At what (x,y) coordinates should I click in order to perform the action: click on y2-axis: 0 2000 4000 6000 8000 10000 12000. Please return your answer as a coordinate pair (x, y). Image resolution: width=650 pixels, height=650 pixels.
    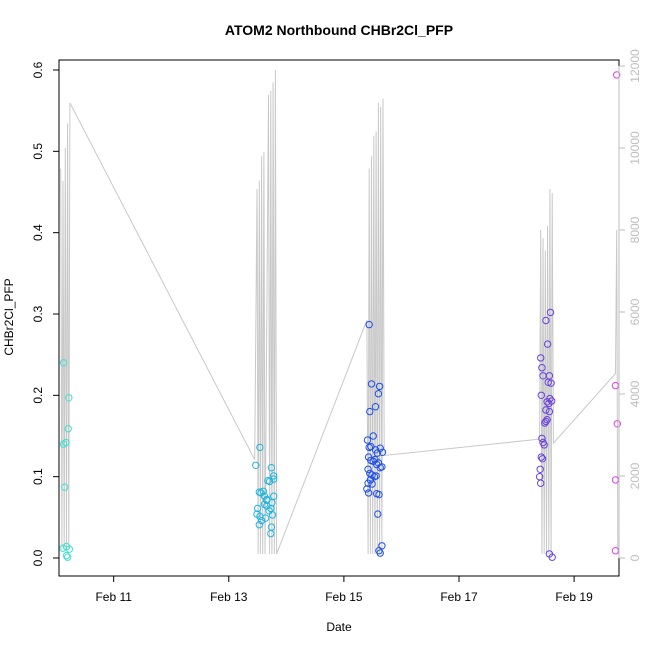
    Looking at the image, I should click on (630, 305).